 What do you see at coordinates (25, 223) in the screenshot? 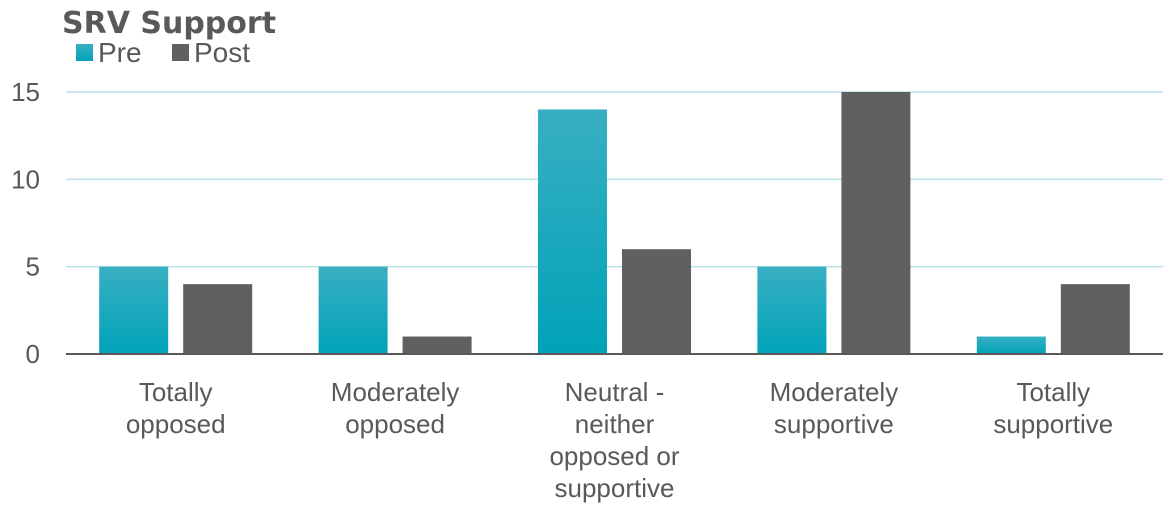
I see `y-axis-ticks: 0 5 10 15` at bounding box center [25, 223].